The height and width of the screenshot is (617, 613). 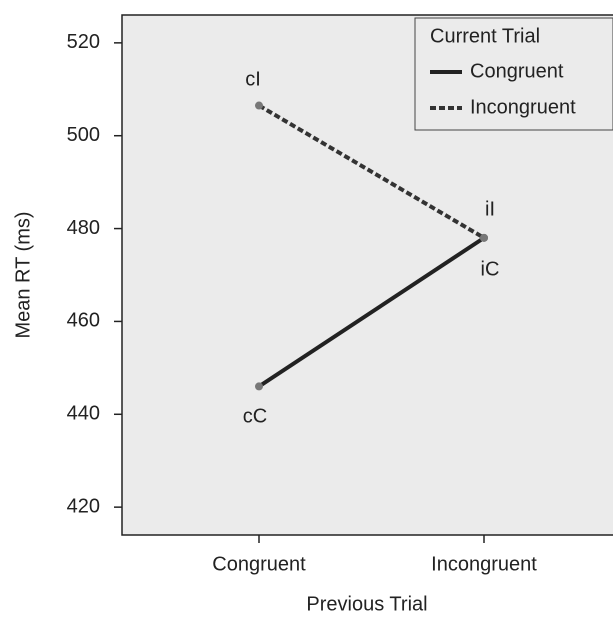 What do you see at coordinates (366, 604) in the screenshot?
I see `x-axis-label: Previous Trial` at bounding box center [366, 604].